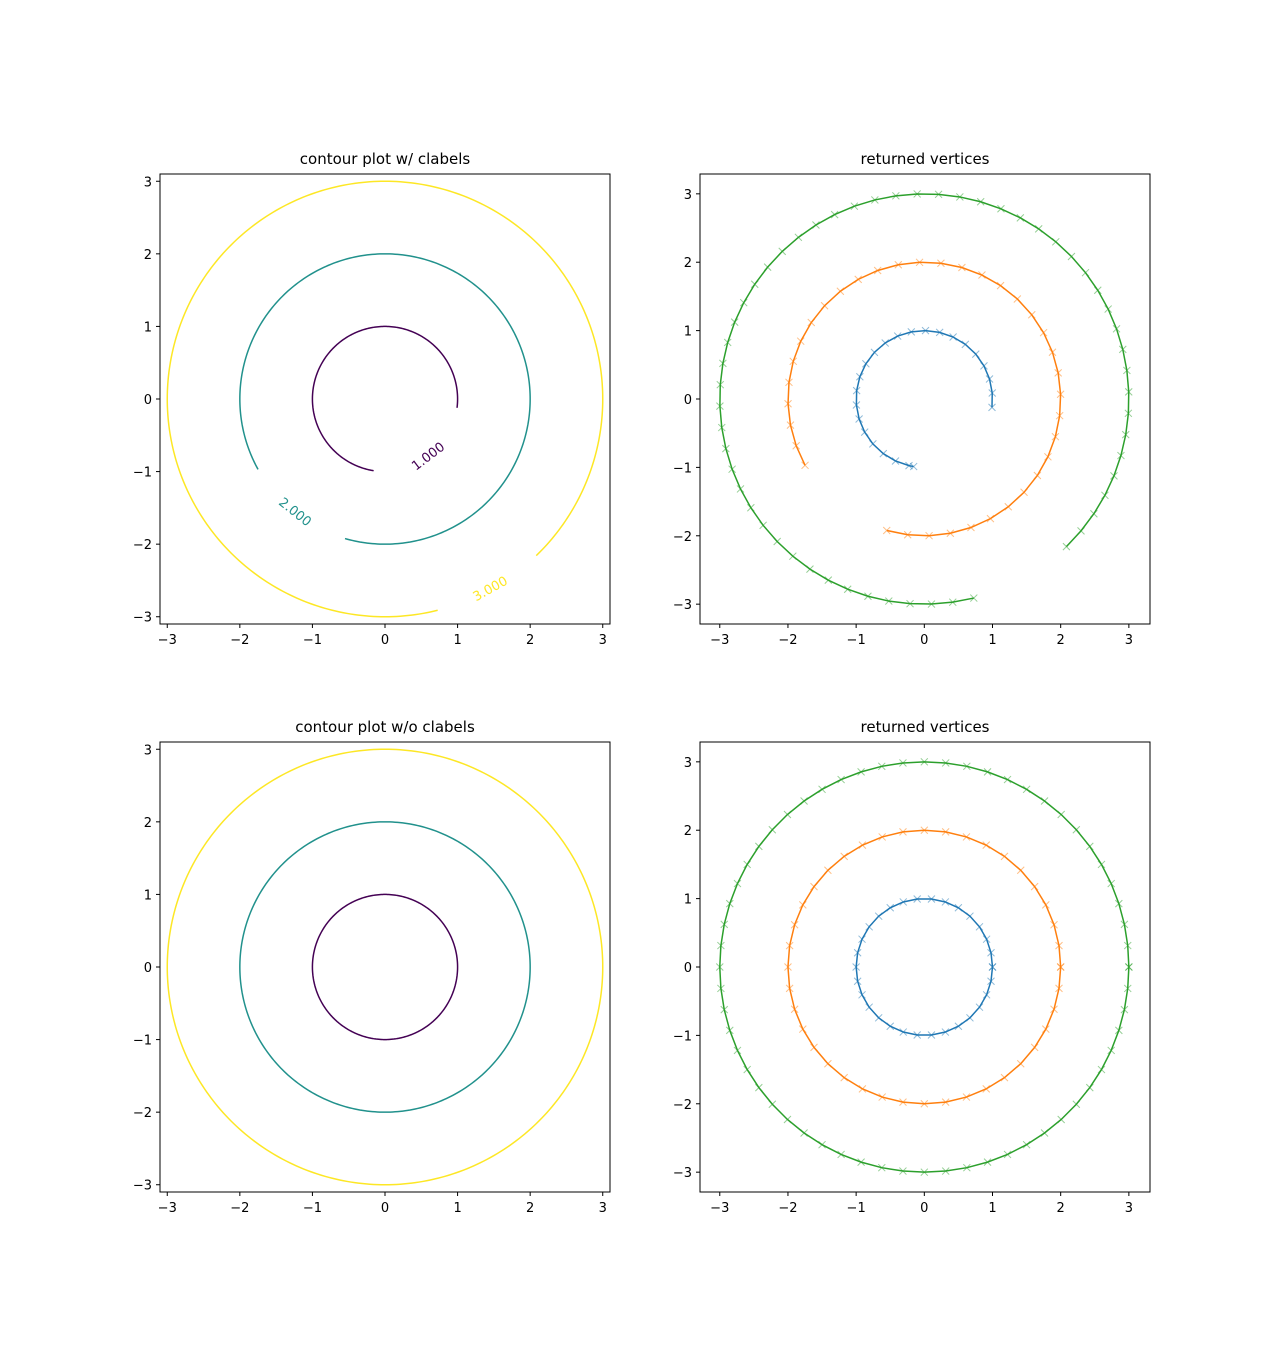 This screenshot has height=1356, width=1278. I want to click on y-tick-label: −1, so click(682, 1036).